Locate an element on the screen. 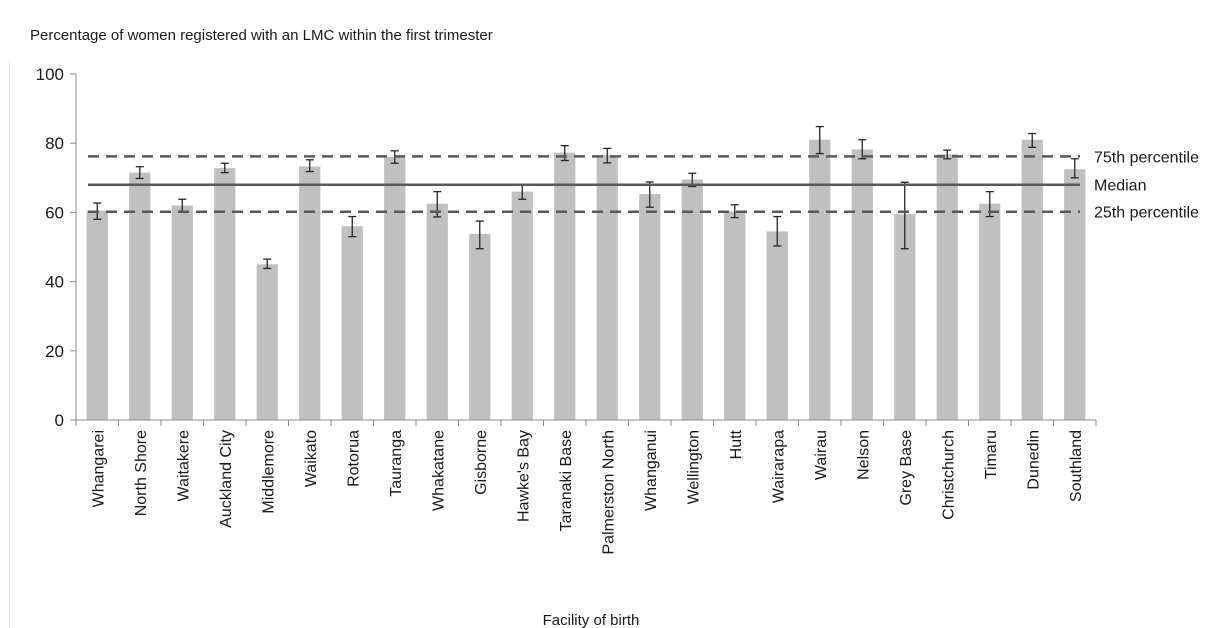 This screenshot has width=1231, height=628. x-tick-label: Rotorua is located at coordinates (353, 458).